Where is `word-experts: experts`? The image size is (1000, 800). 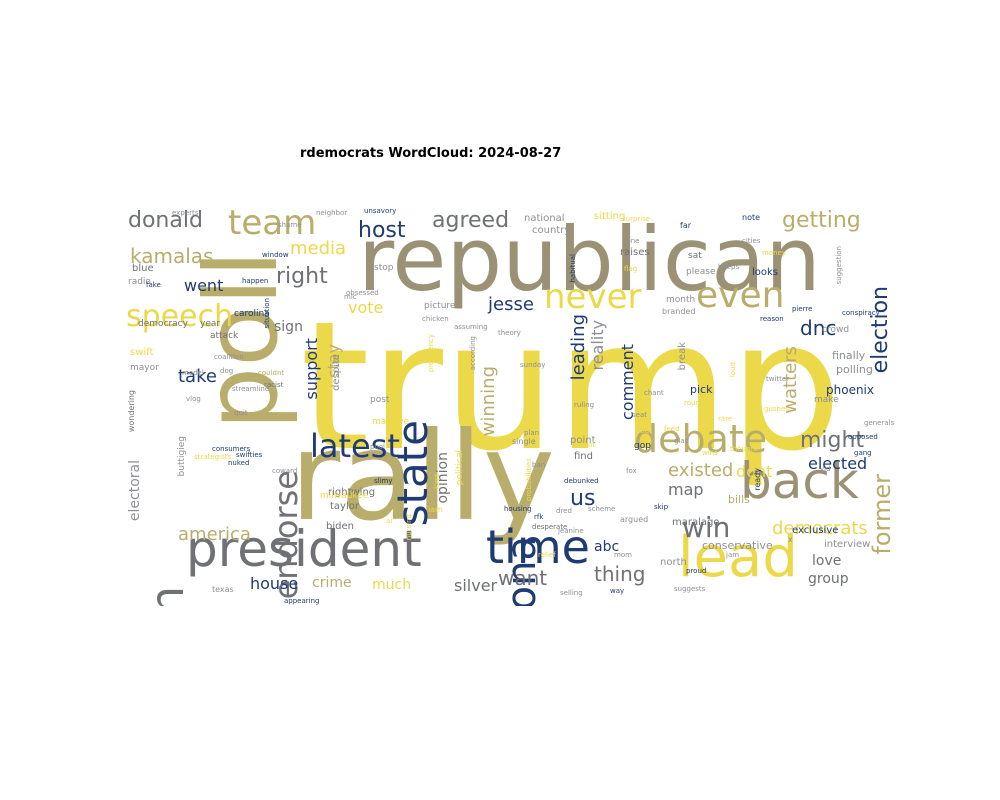
word-experts: experts is located at coordinates (185, 213).